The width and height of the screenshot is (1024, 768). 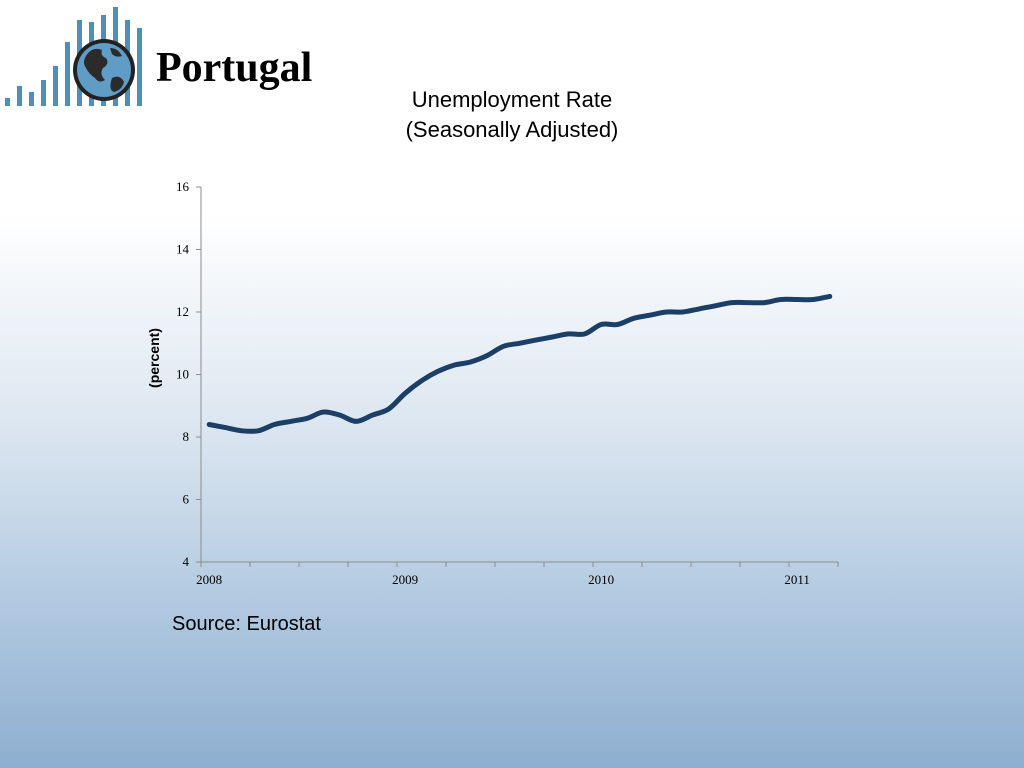 I want to click on globe-bars-logo, so click(x=73, y=56).